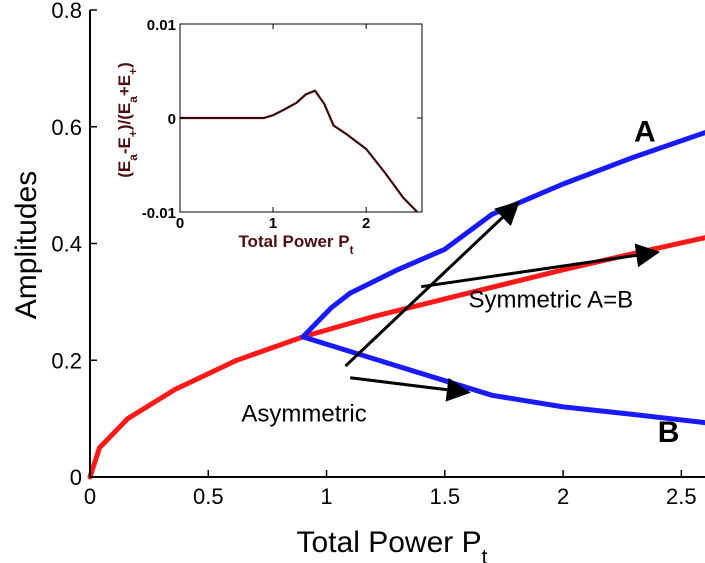  I want to click on annotation-asymmetric: Asymmetric, so click(303, 414).